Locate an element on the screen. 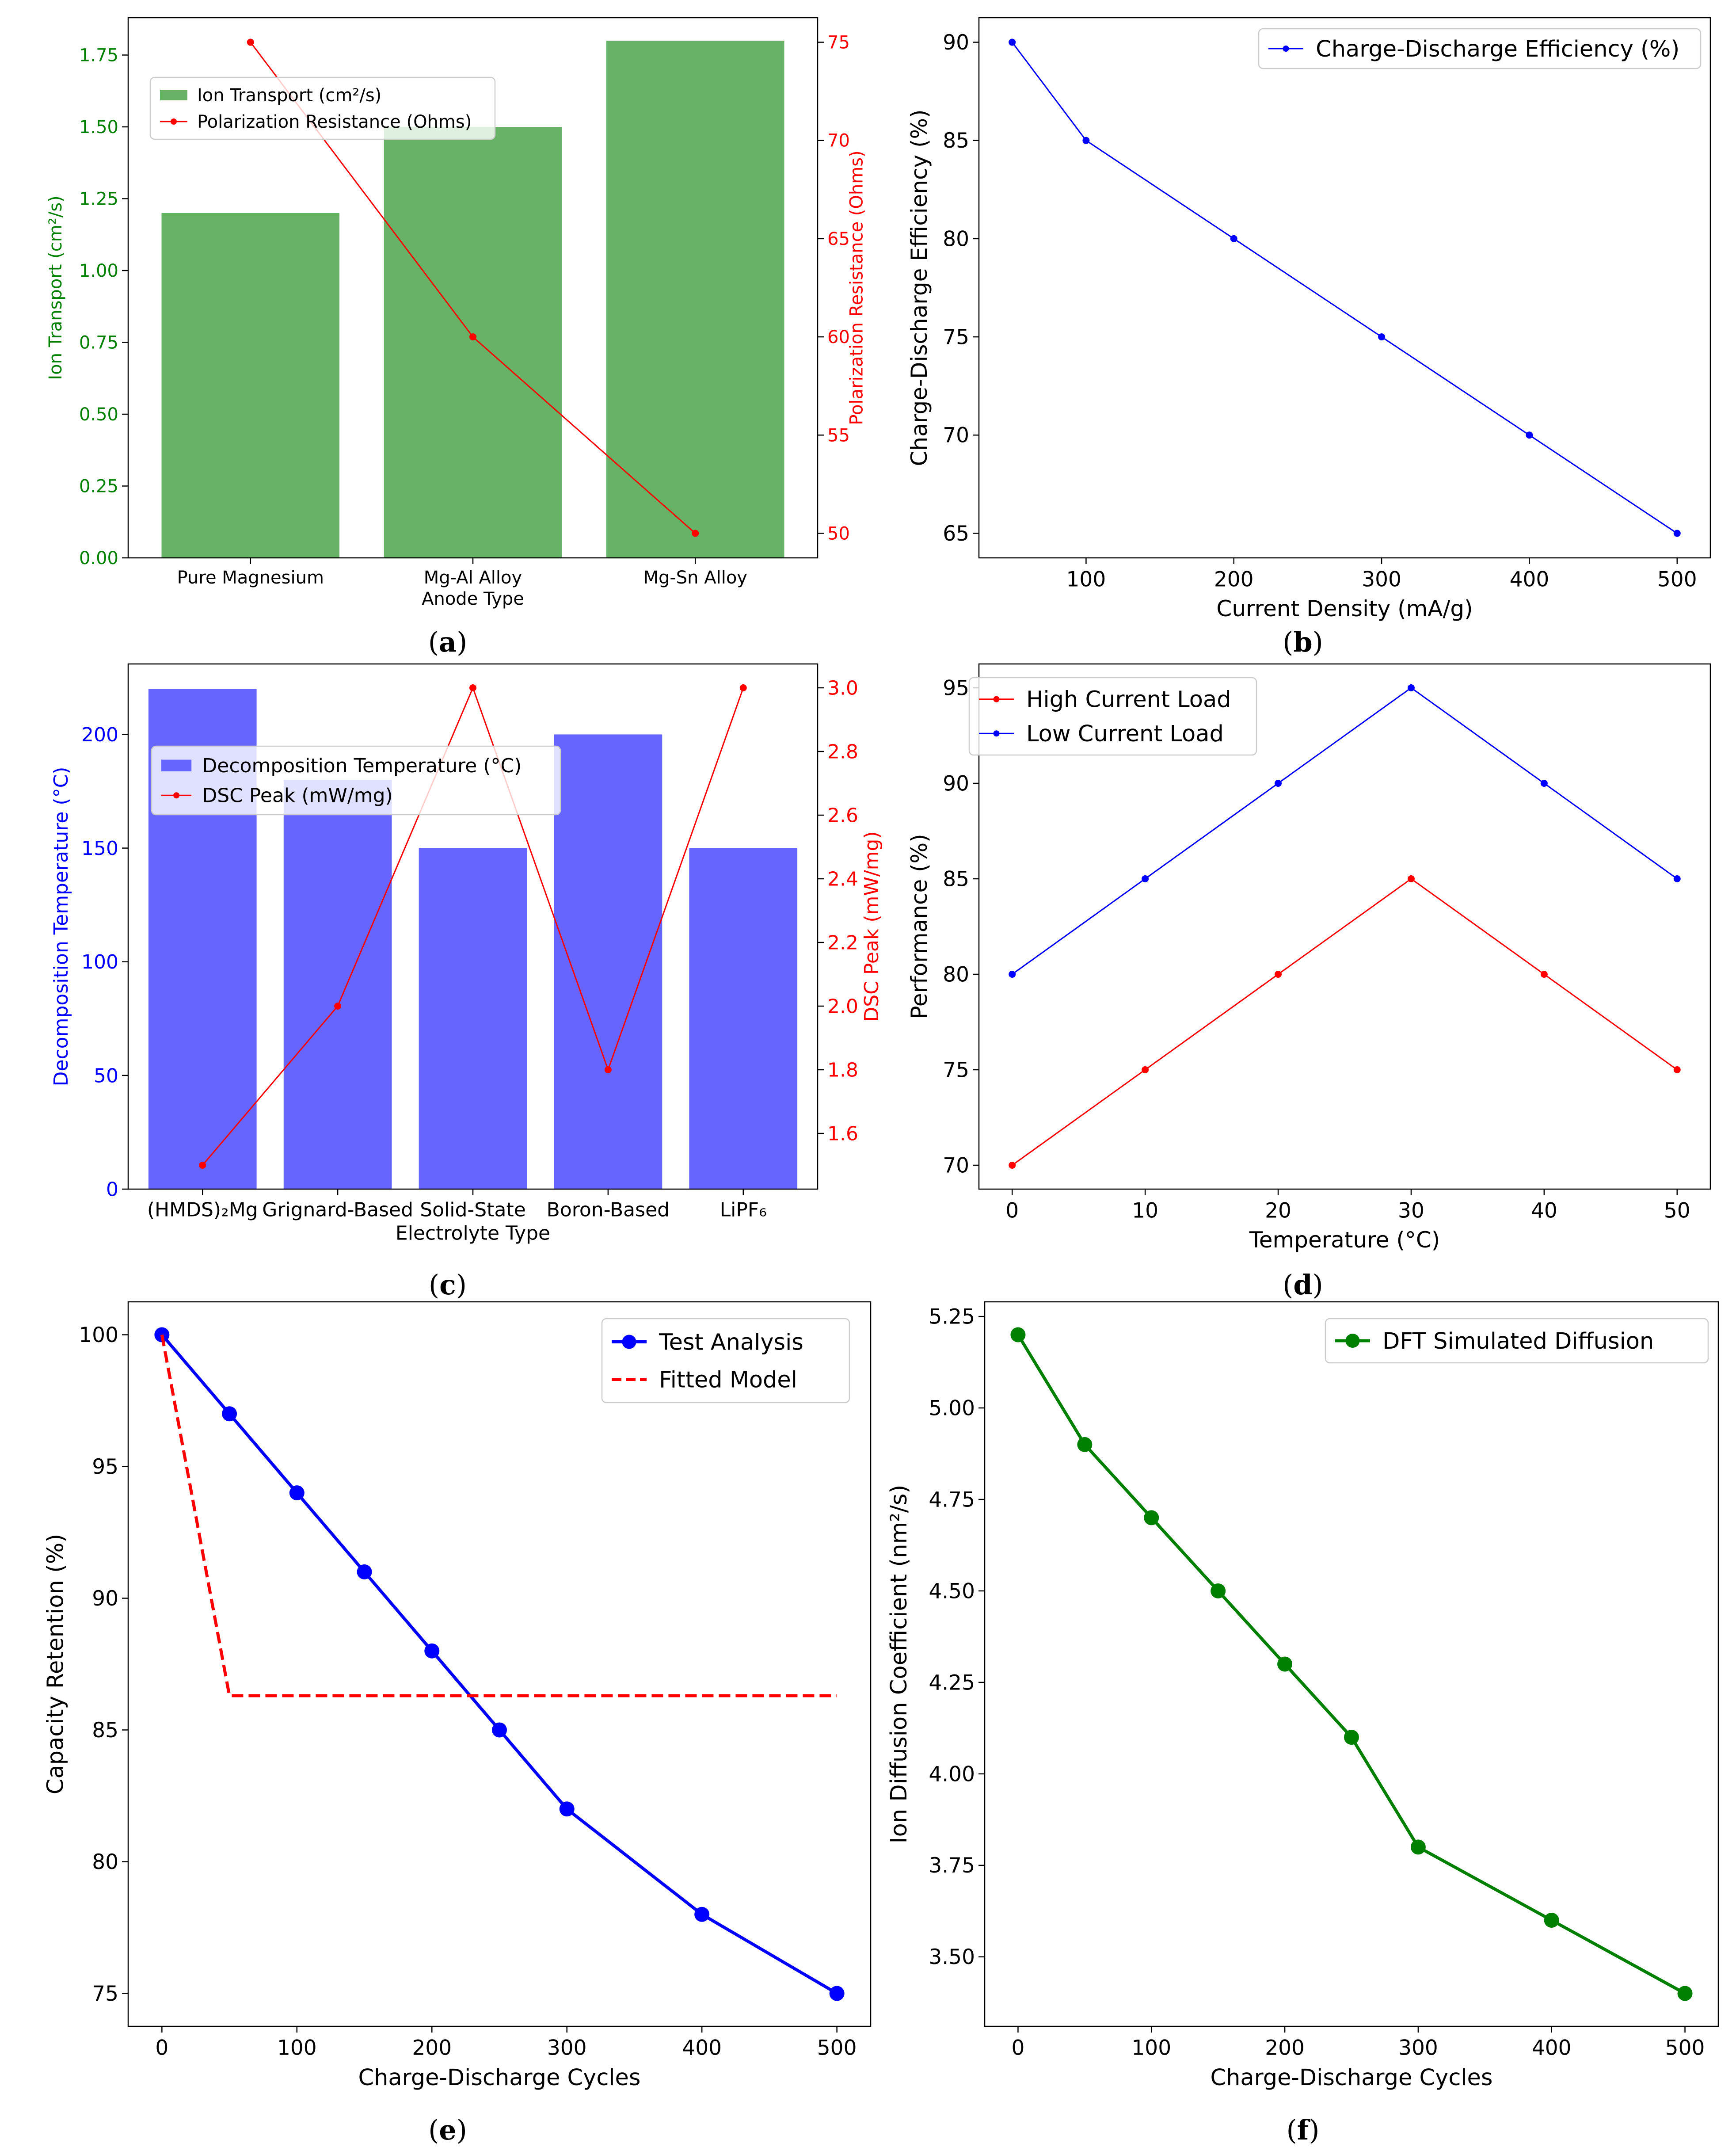 This screenshot has height=2151, width=1736. legend-swatch-a is located at coordinates (173, 95).